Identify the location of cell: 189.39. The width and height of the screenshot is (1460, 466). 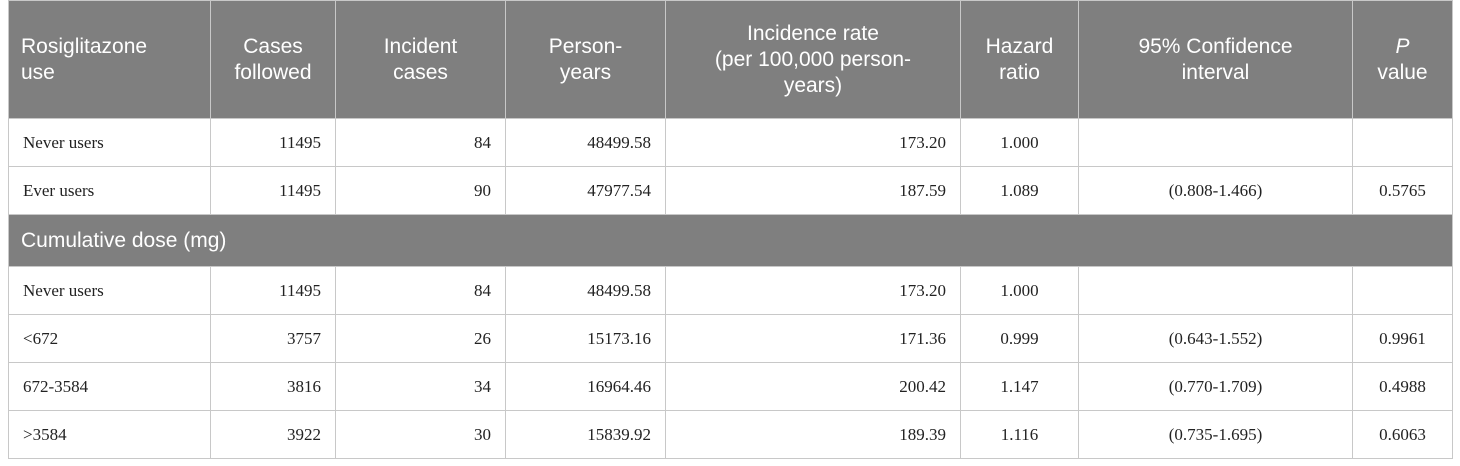
(813, 434).